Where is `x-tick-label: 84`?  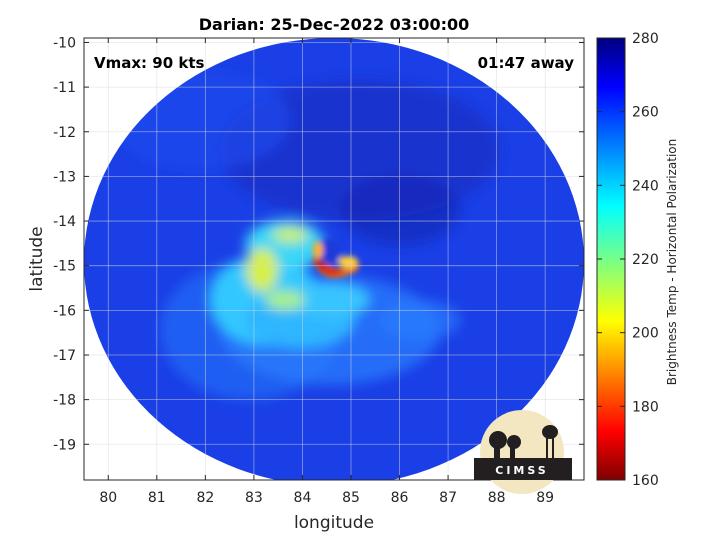 x-tick-label: 84 is located at coordinates (303, 498).